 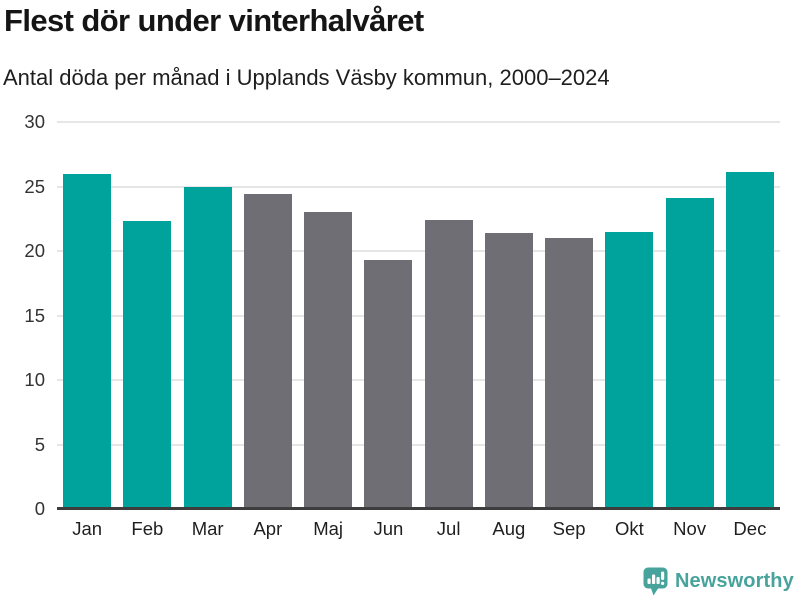 What do you see at coordinates (34, 121) in the screenshot?
I see `y-tick-label-30: 30` at bounding box center [34, 121].